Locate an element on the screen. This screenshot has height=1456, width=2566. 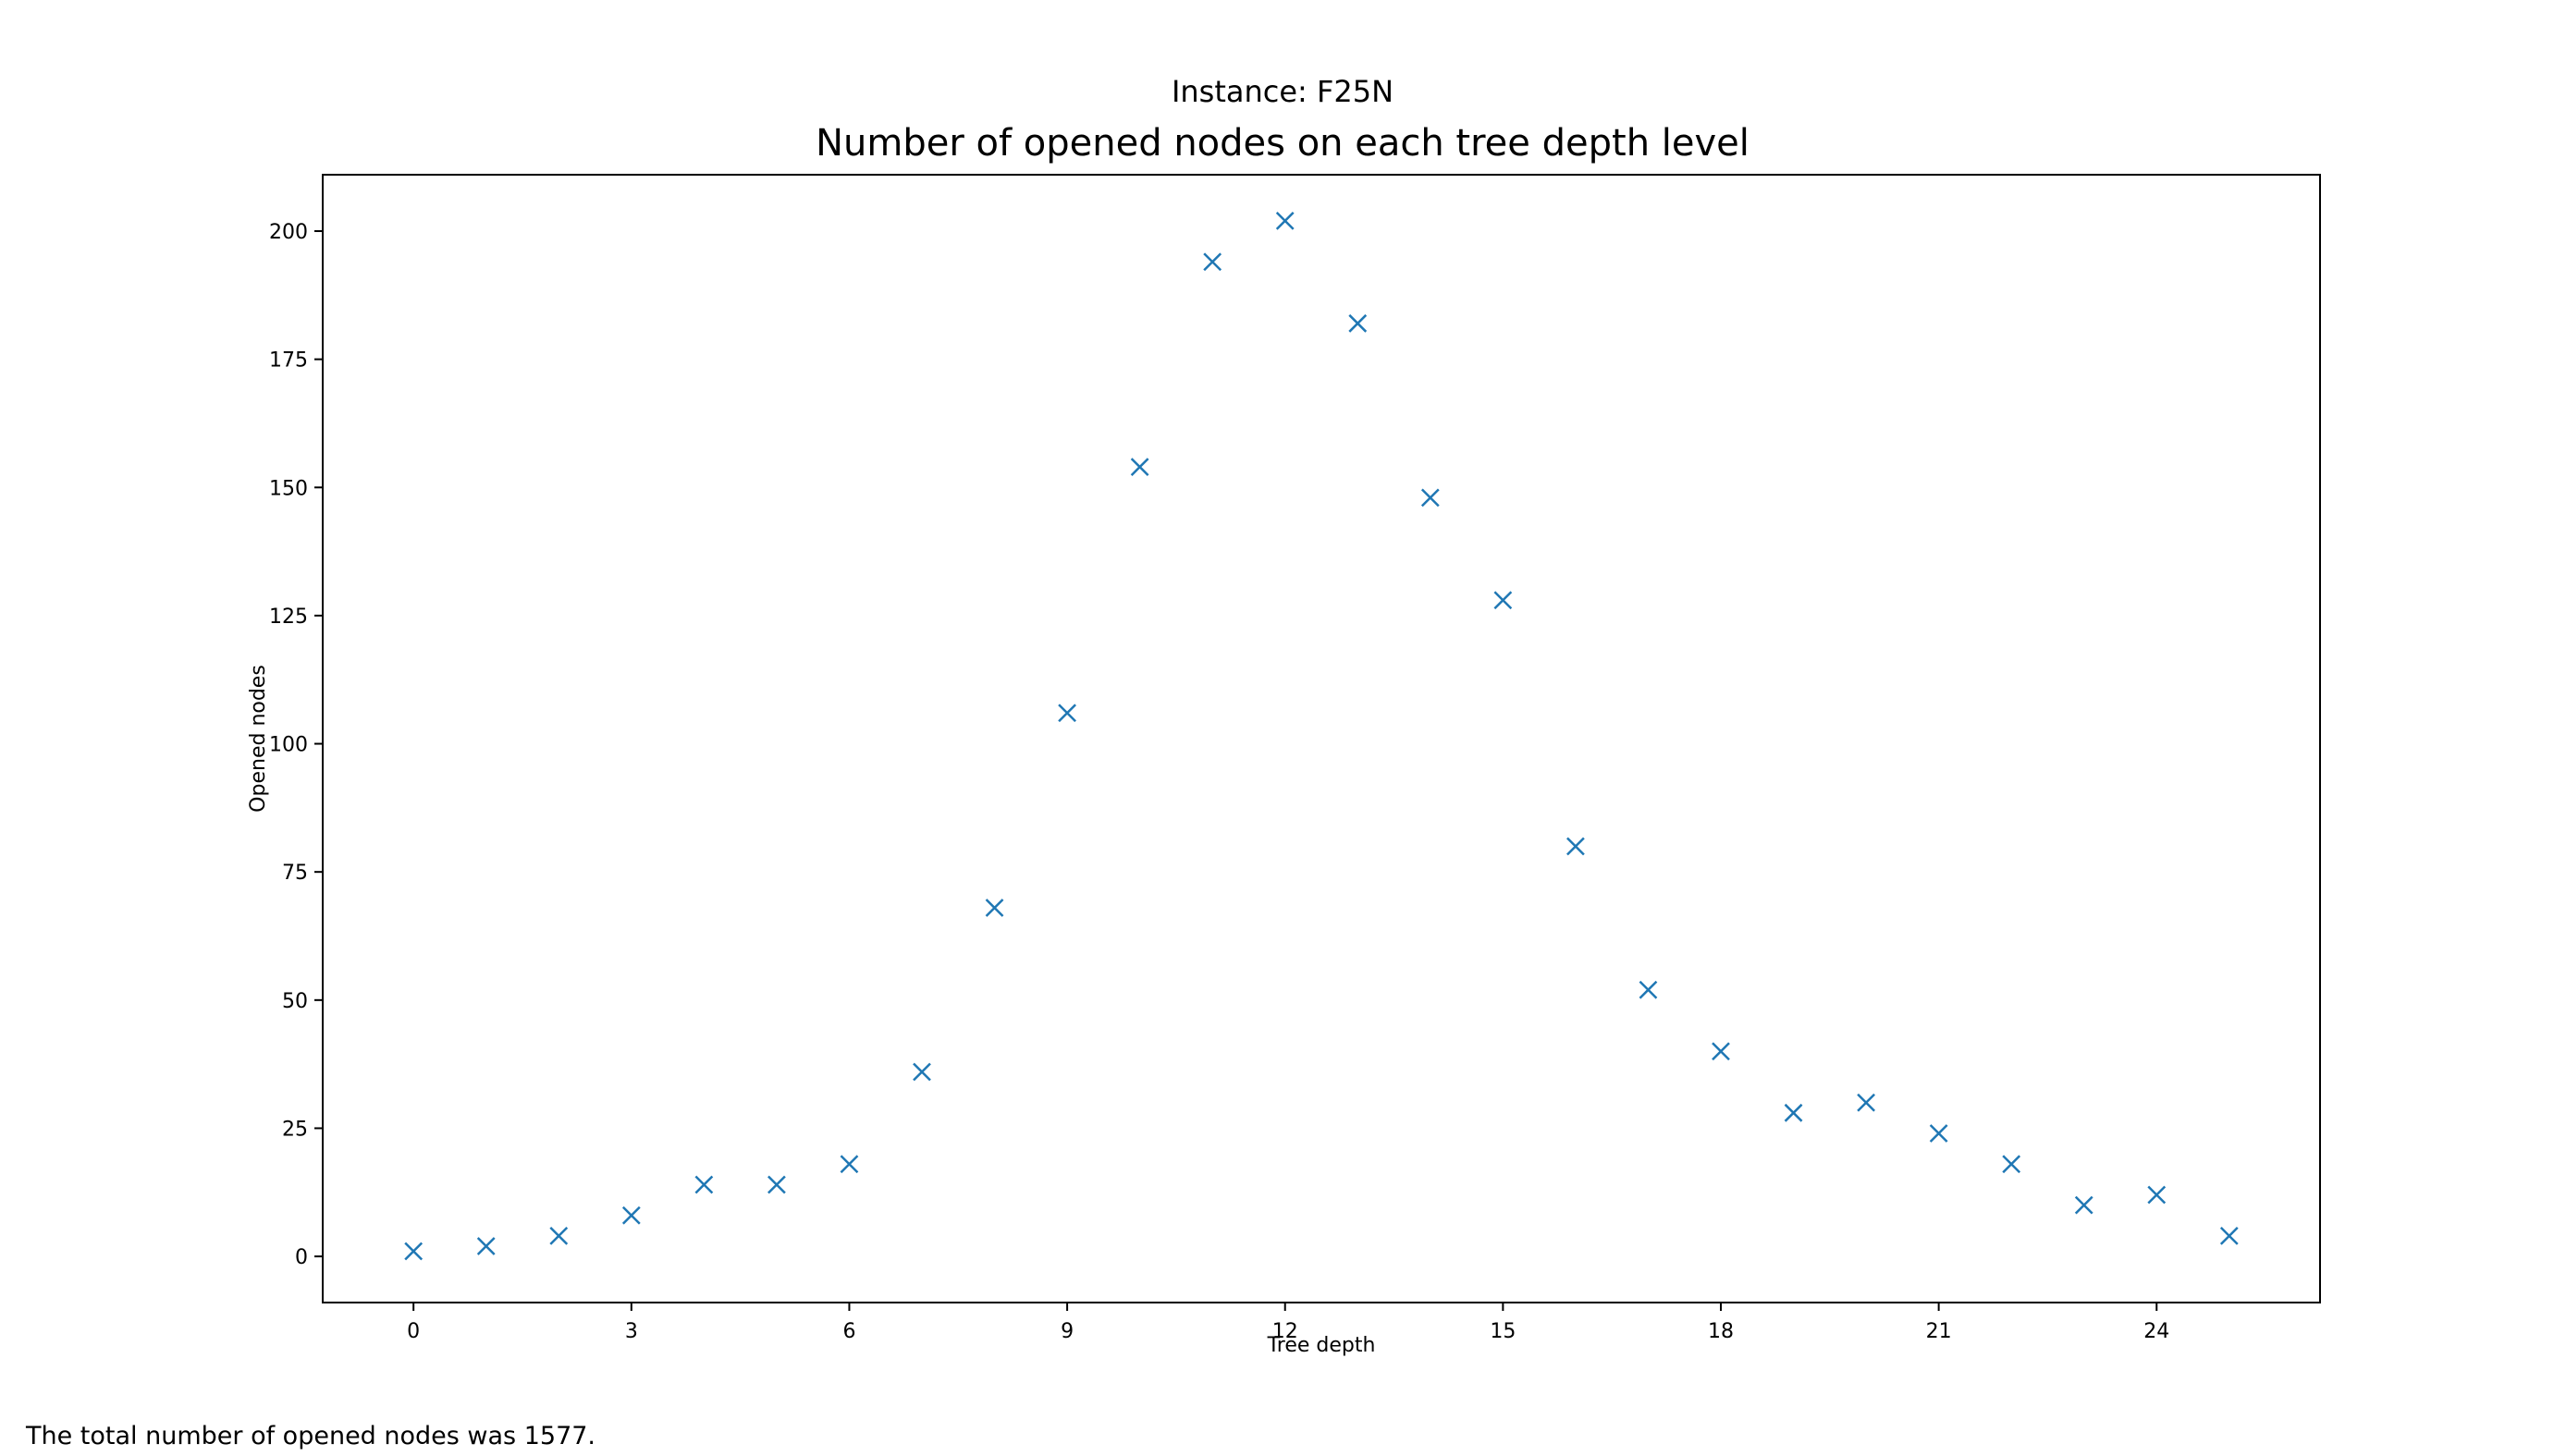
x-tick-label: 21 is located at coordinates (1939, 1331).